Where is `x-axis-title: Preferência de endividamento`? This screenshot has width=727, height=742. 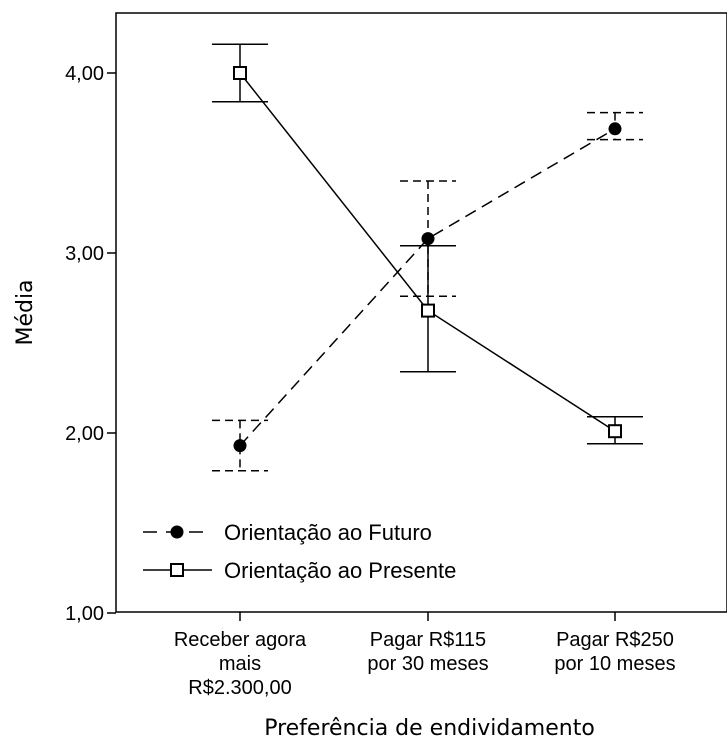 x-axis-title: Preferência de endividamento is located at coordinates (429, 728).